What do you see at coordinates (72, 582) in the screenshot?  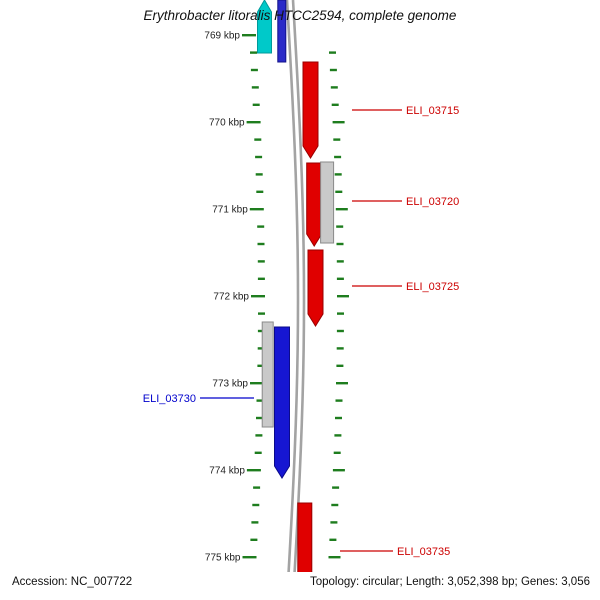 I see `status-accession: Accession: NC_007722` at bounding box center [72, 582].